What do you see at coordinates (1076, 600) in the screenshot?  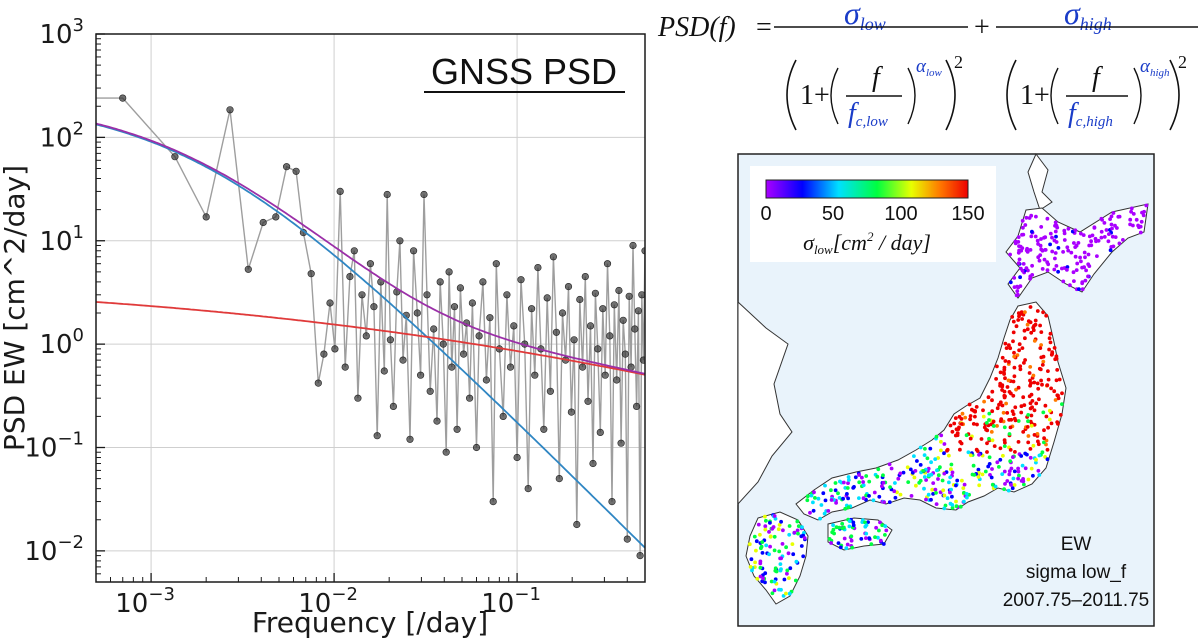 I see `map-info-period: 2007.75–2011.75` at bounding box center [1076, 600].